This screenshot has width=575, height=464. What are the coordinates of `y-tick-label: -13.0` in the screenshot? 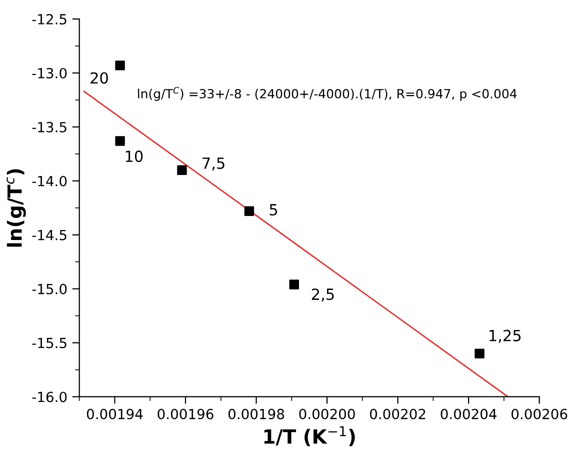 It's located at (49, 73).